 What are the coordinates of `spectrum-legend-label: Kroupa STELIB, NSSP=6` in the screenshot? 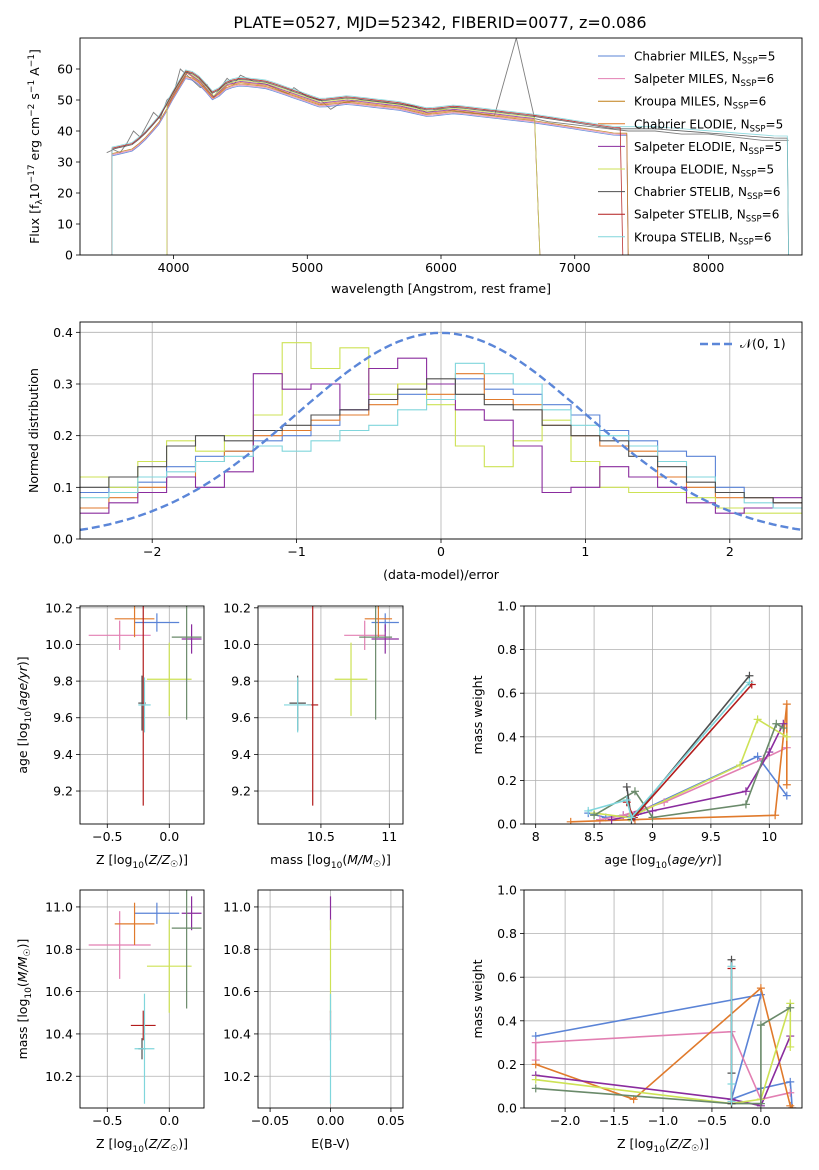 It's located at (703, 238).